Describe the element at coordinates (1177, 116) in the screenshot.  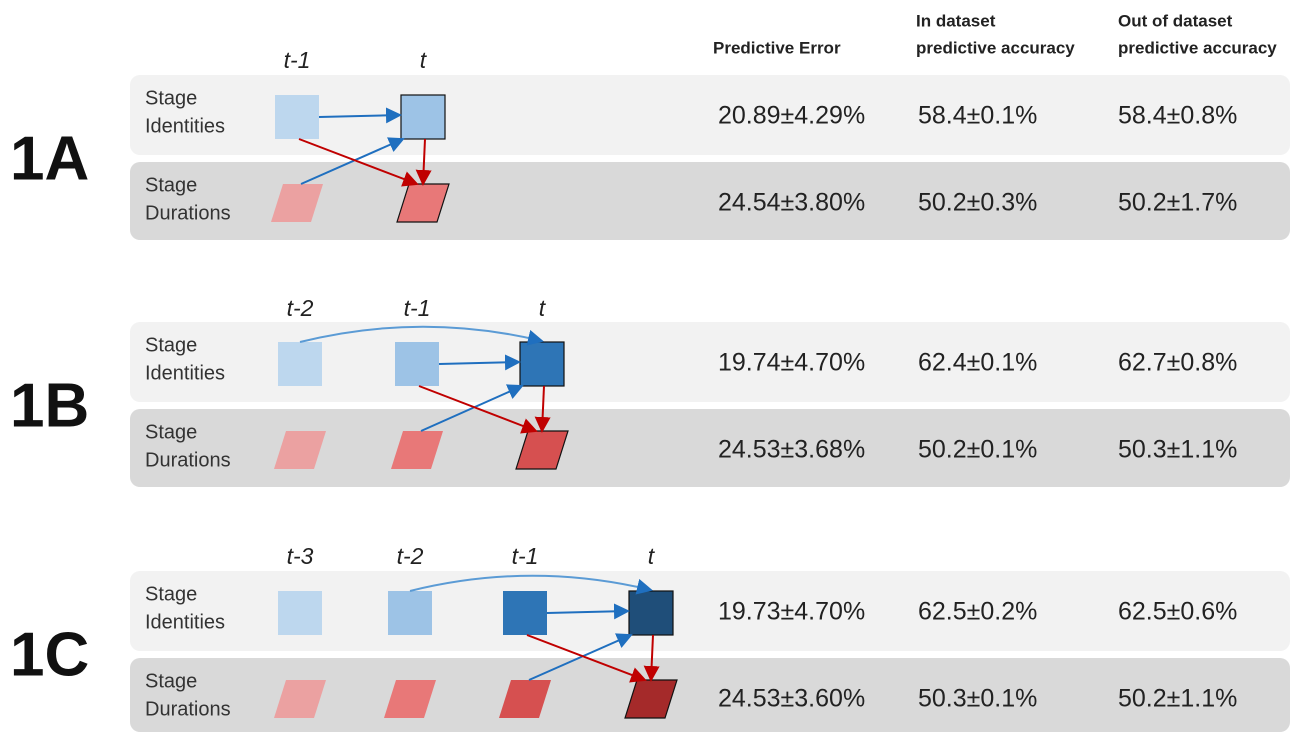
I see `metric-value: 58.4±0.8%` at that location.